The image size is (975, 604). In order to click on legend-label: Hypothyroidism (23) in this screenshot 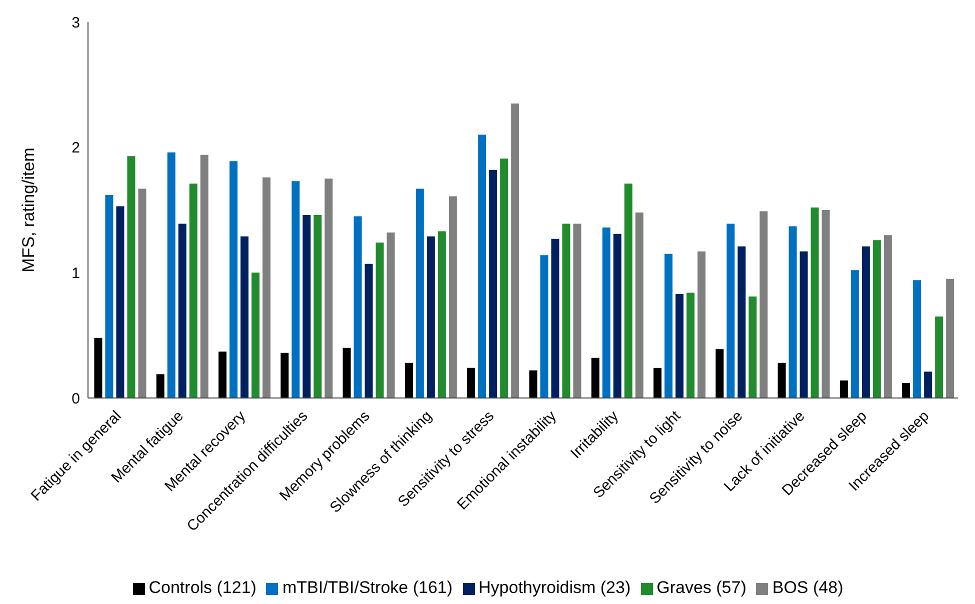, I will do `click(554, 587)`.